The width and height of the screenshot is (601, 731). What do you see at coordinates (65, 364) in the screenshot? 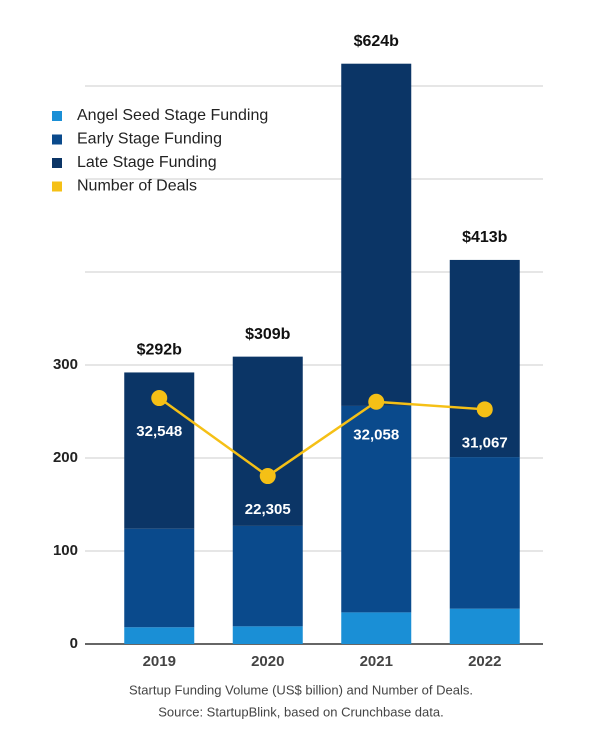
I see `y-tick-label: 300` at bounding box center [65, 364].